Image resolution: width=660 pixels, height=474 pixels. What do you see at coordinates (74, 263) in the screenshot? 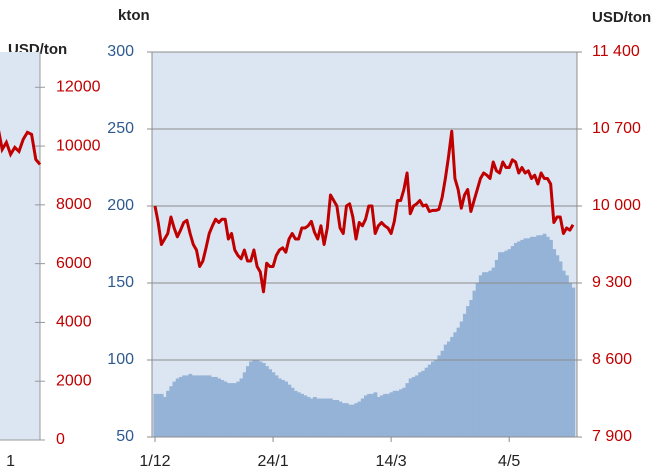
I see `y2-tick-label: 6000` at bounding box center [74, 263].